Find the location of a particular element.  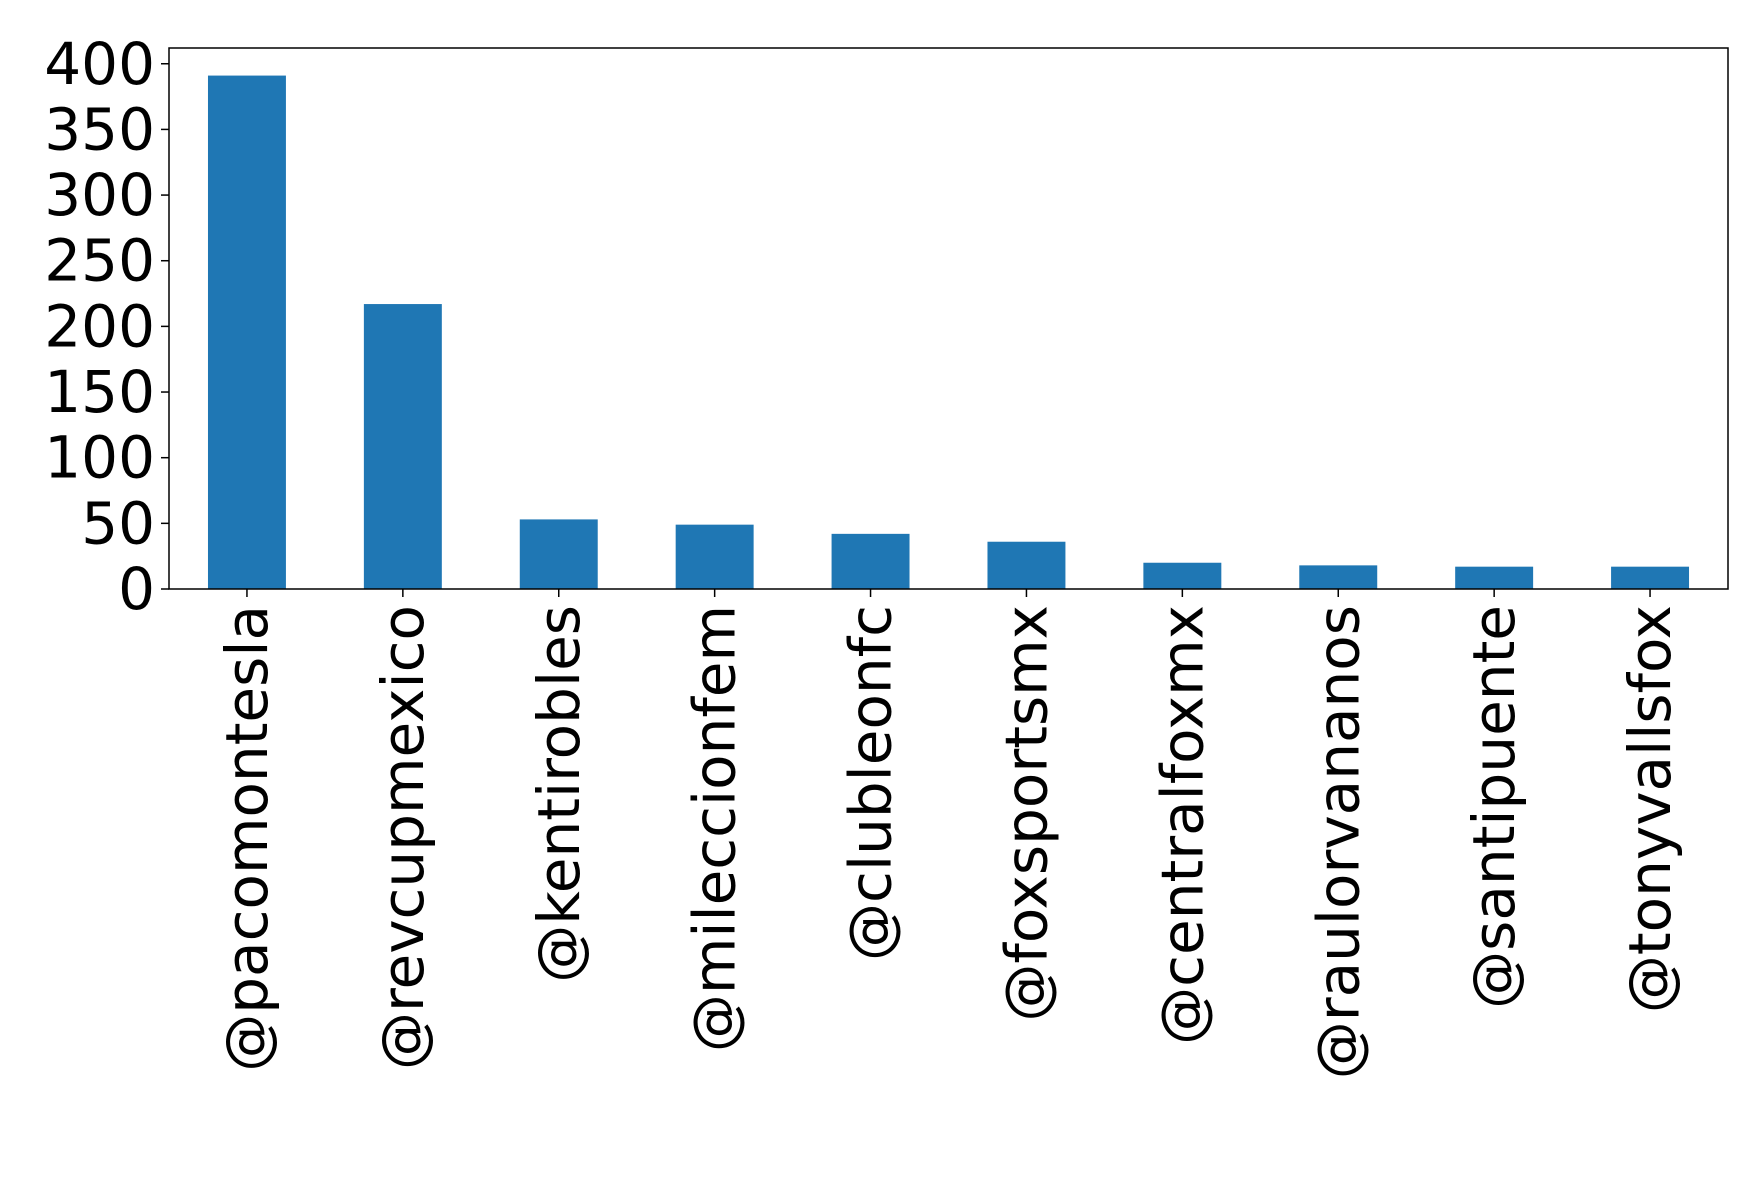

x-tick-label: @kentirobles is located at coordinates (559, 794).